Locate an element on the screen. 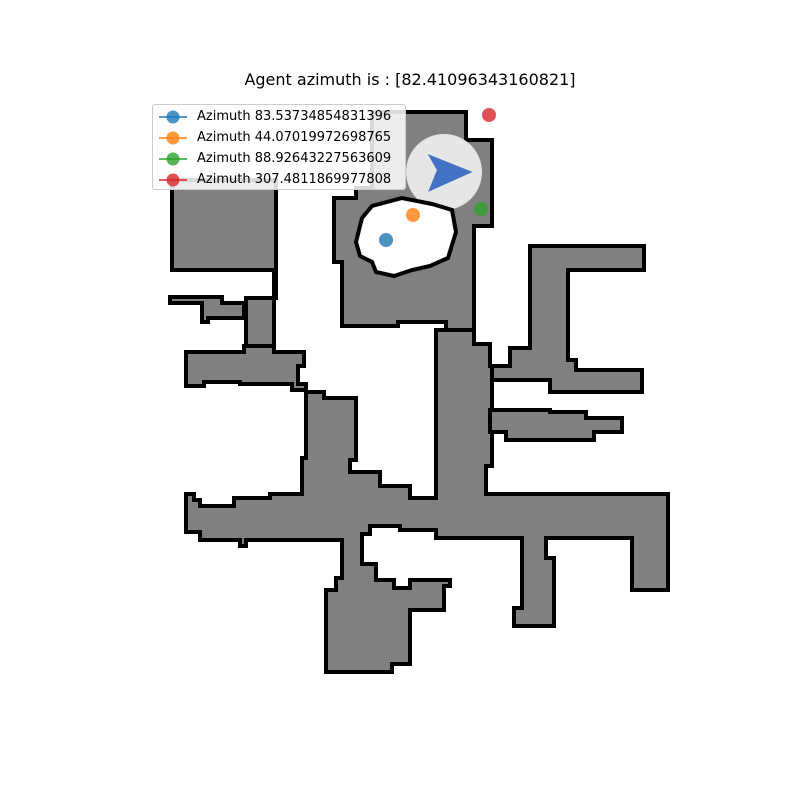 The height and width of the screenshot is (800, 800). agent-arrow-icon is located at coordinates (450, 173).